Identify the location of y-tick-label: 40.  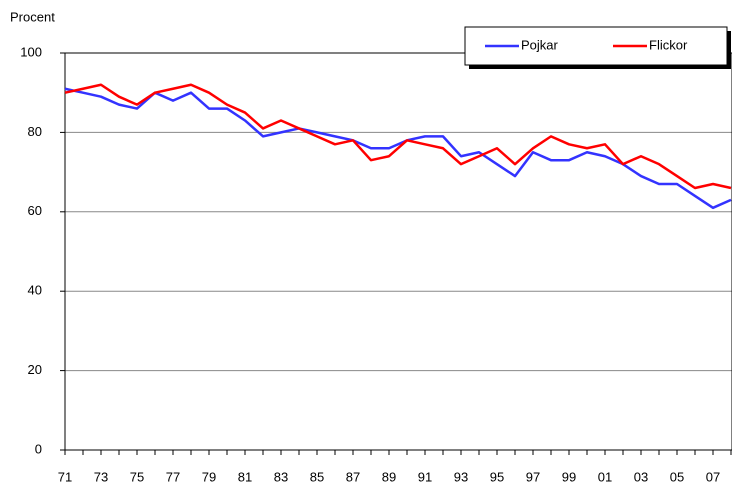
(35, 290).